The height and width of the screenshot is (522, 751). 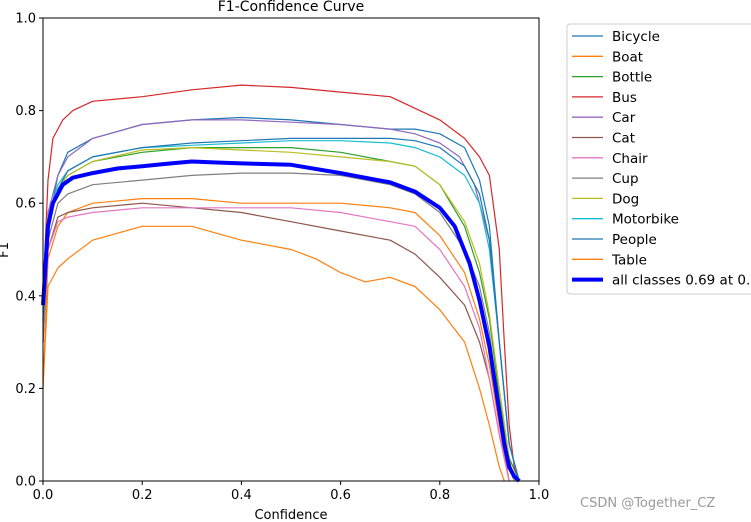 What do you see at coordinates (291, 492) in the screenshot?
I see `x-axis-ticks: 0.0 0.2 0.4 0.6 0.8 1.0` at bounding box center [291, 492].